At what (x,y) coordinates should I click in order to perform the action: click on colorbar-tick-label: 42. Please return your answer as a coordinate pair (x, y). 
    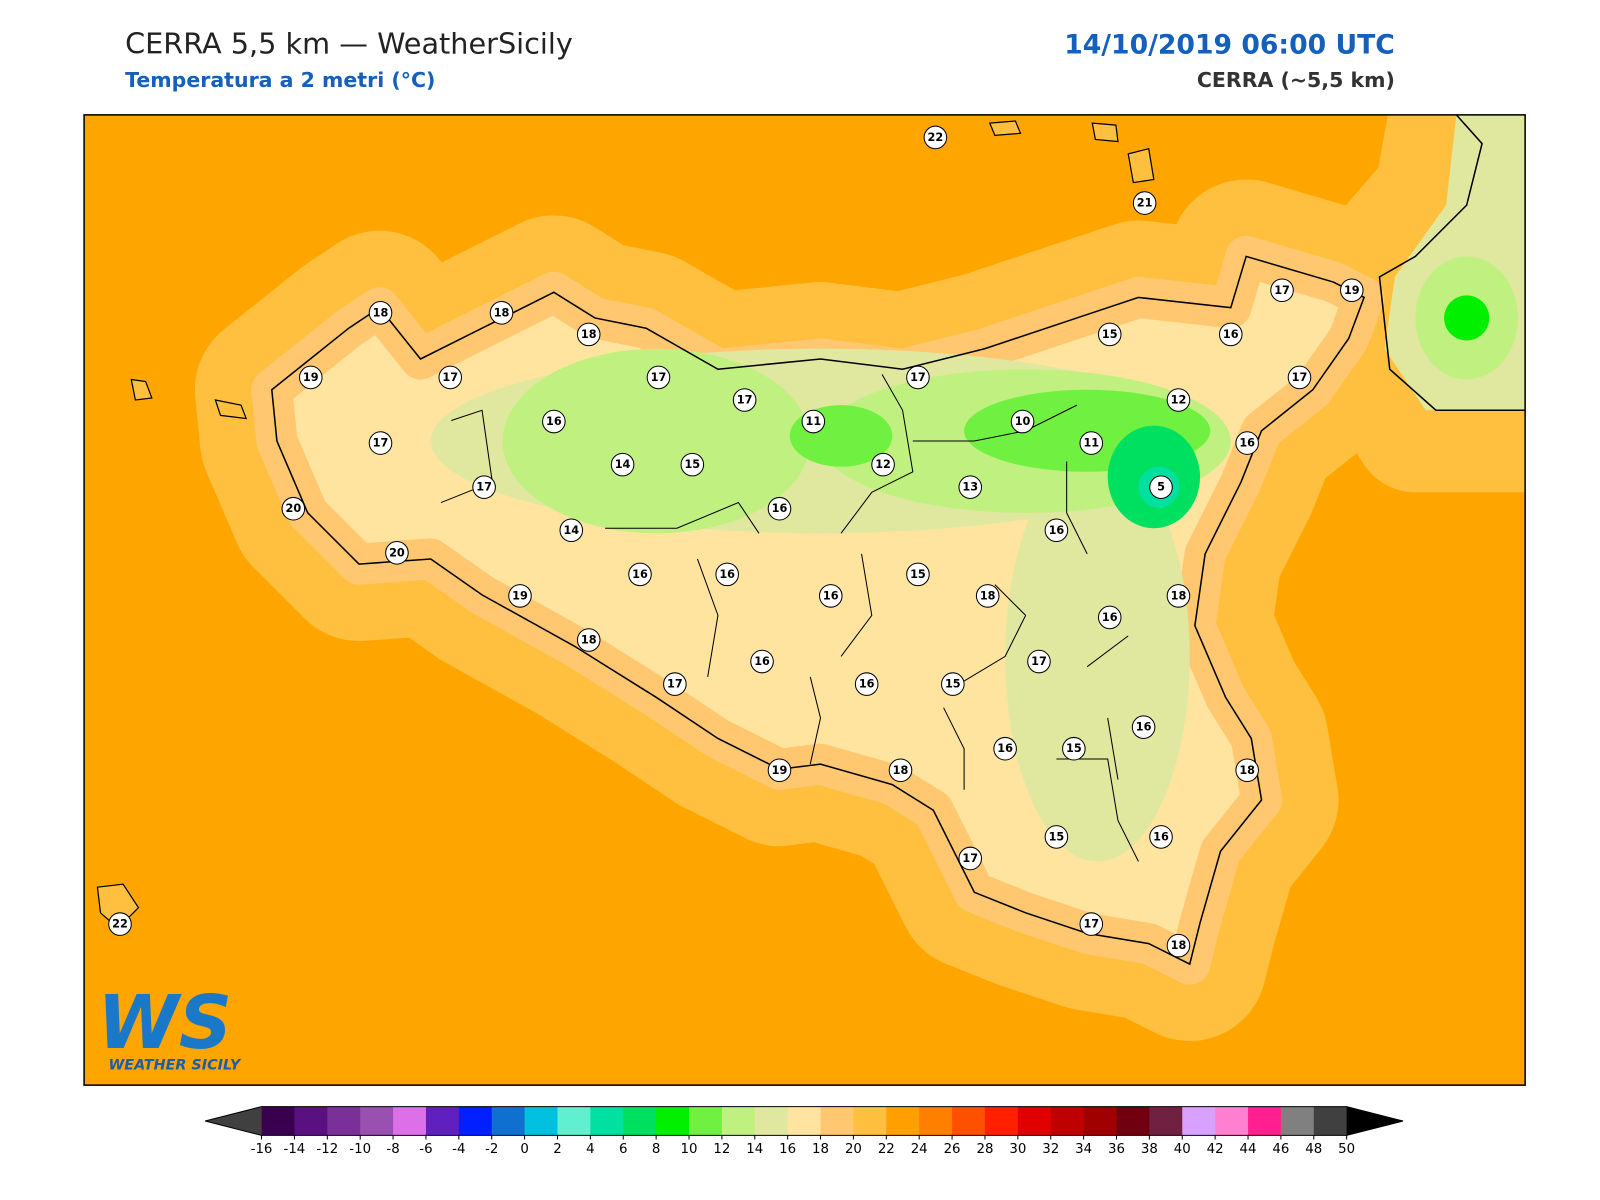
    Looking at the image, I should click on (1215, 1149).